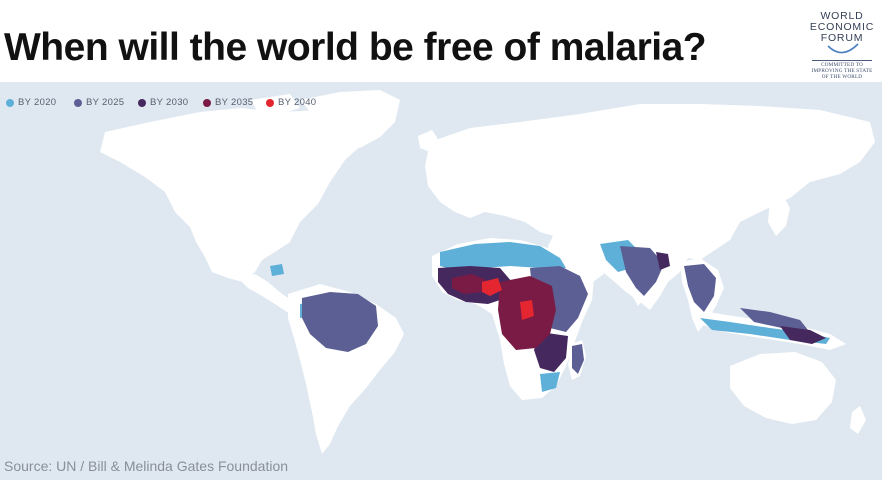  Describe the element at coordinates (169, 102) in the screenshot. I see `legend-label: BY 2030` at that location.